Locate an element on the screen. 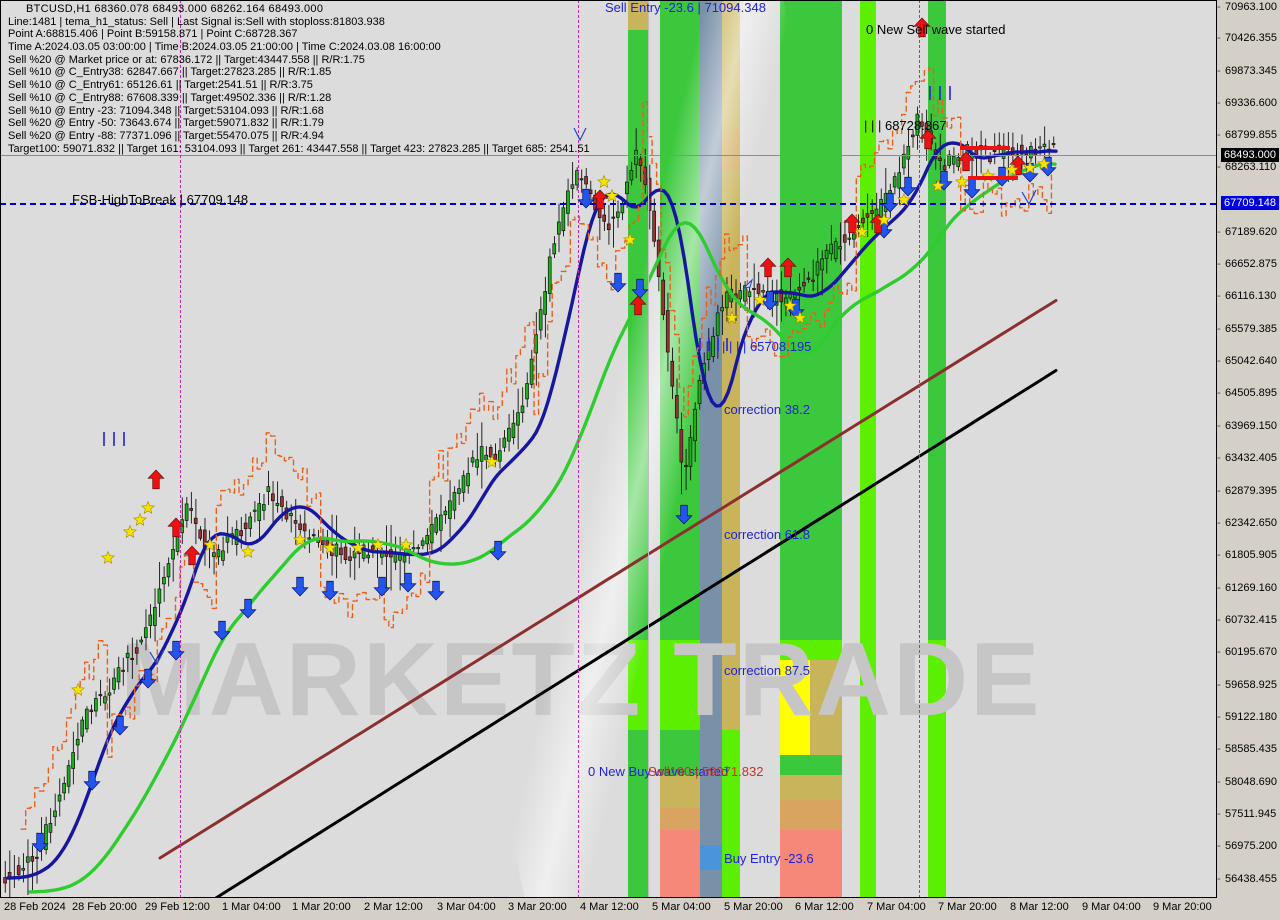 Image resolution: width=1280 pixels, height=920 pixels. point-c-label: | | | 68728.367 is located at coordinates (905, 125).